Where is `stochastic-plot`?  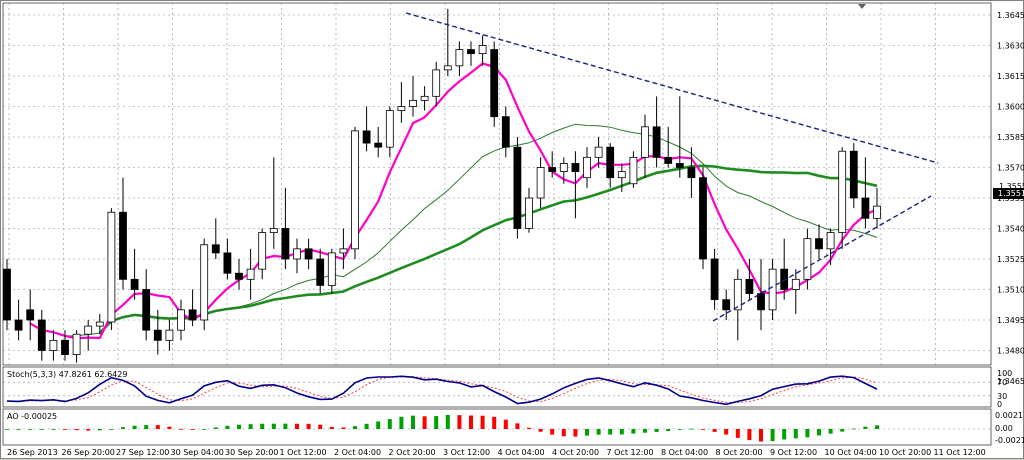
stochastic-plot is located at coordinates (442, 390).